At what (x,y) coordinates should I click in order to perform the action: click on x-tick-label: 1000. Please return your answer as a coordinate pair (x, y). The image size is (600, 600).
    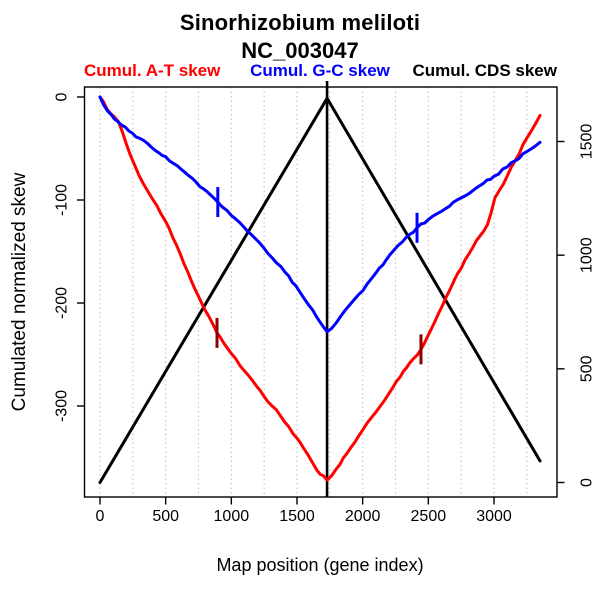
    Looking at the image, I should click on (232, 516).